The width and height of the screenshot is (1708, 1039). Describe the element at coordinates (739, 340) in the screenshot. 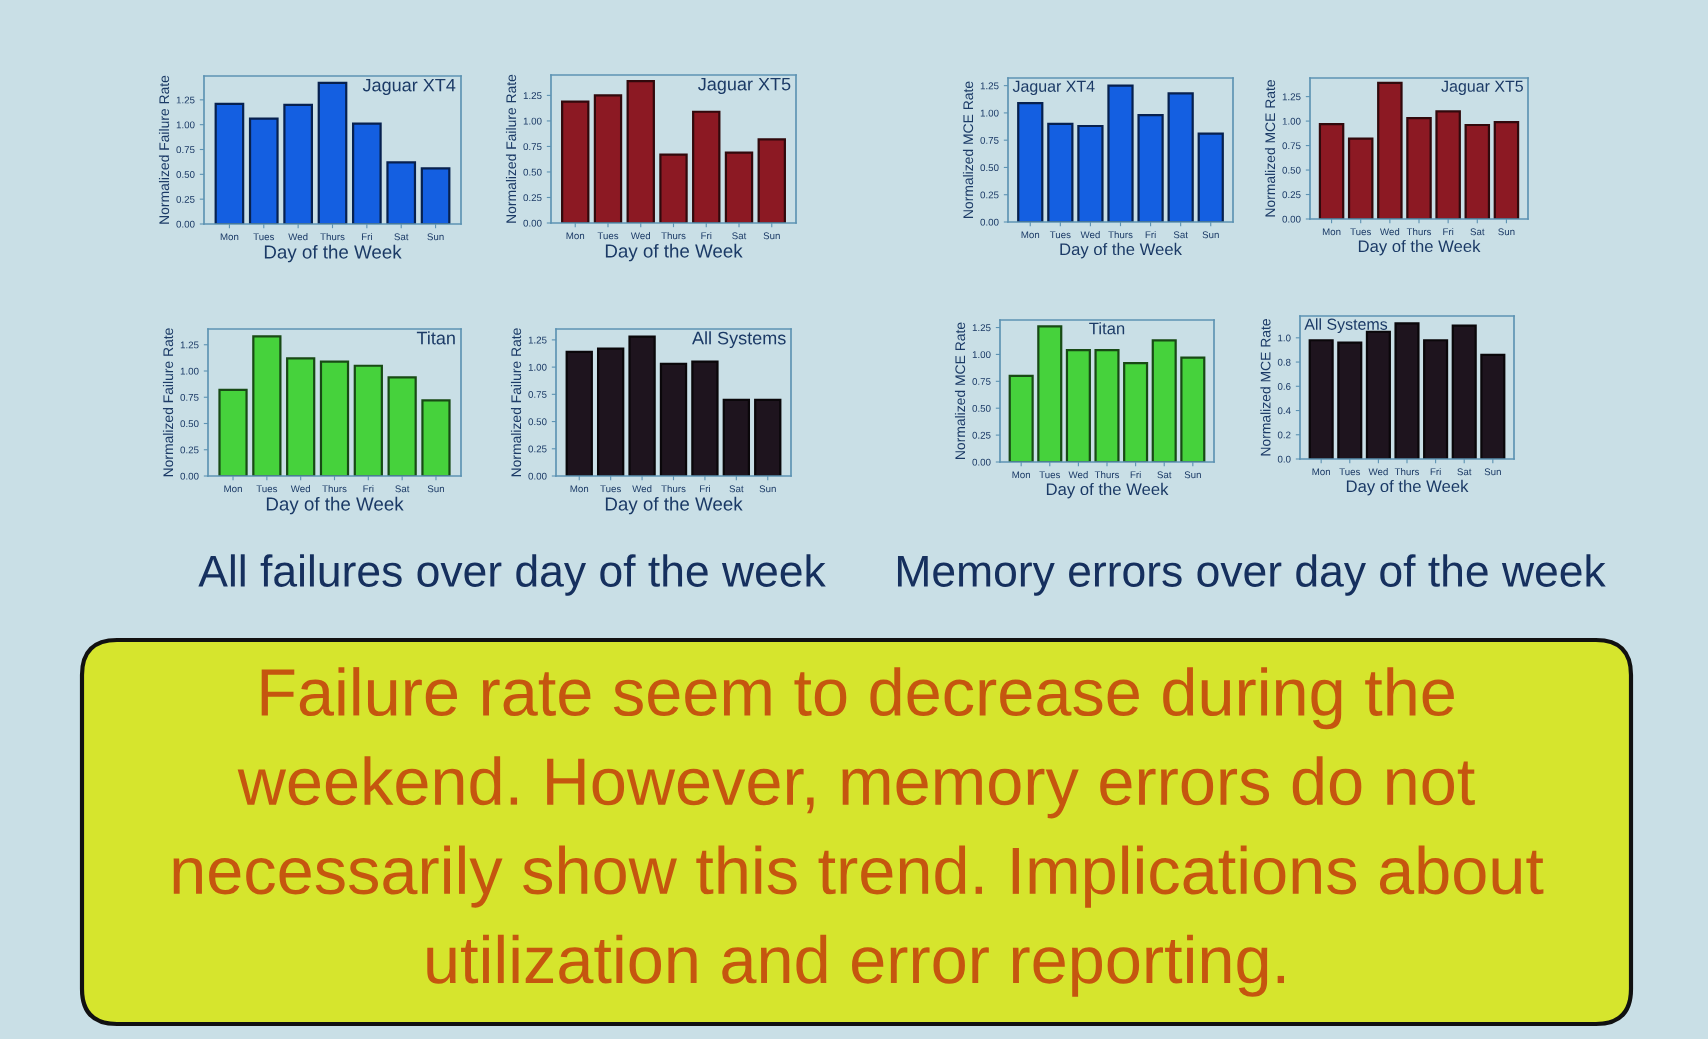

I see `chart-title: All Systems` at that location.